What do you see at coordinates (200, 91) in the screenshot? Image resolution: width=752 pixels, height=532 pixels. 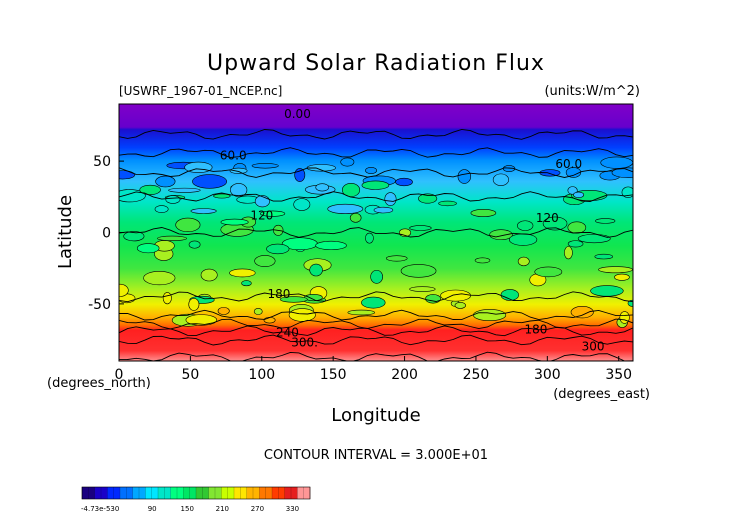 I see `file-label: [USWRF_1967-01_NCEP.nc]` at bounding box center [200, 91].